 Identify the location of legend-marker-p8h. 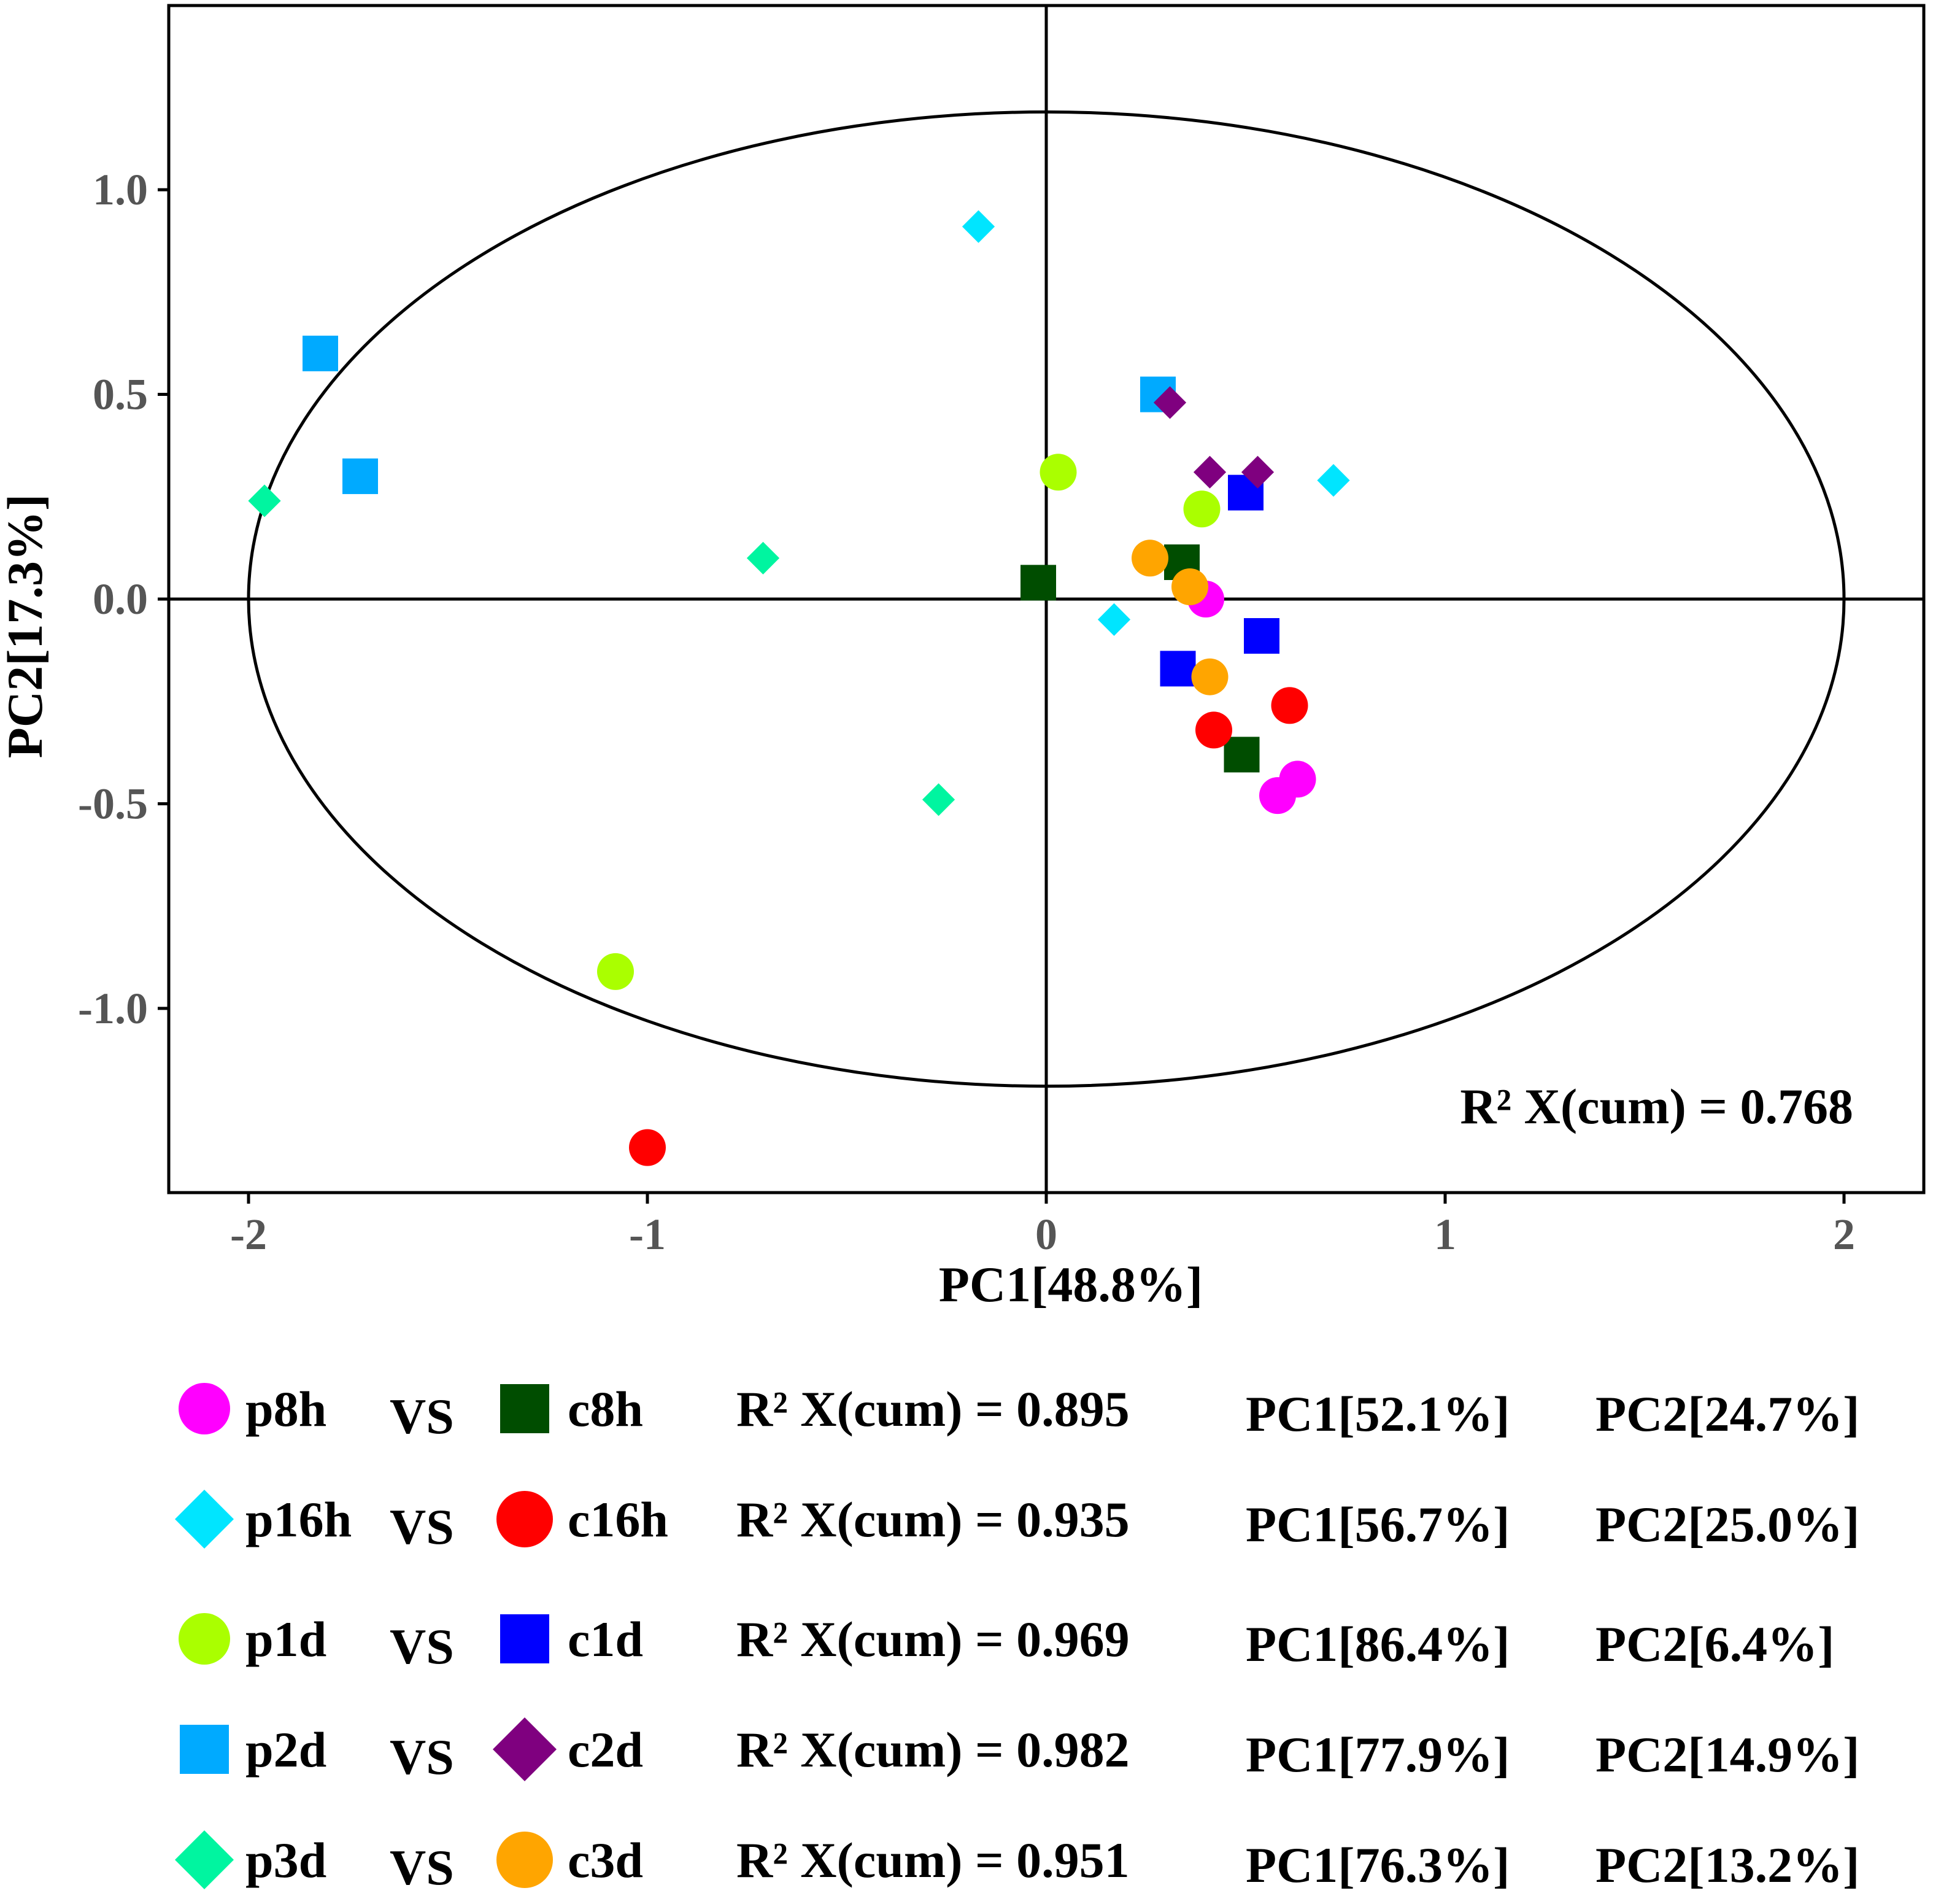
(204, 1408).